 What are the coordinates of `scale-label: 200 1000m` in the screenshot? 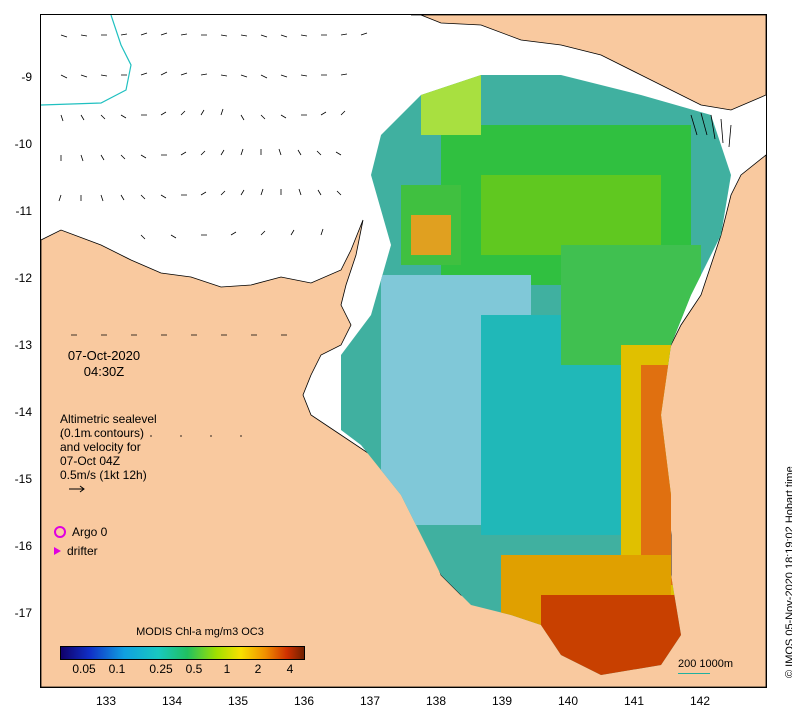 It's located at (706, 664).